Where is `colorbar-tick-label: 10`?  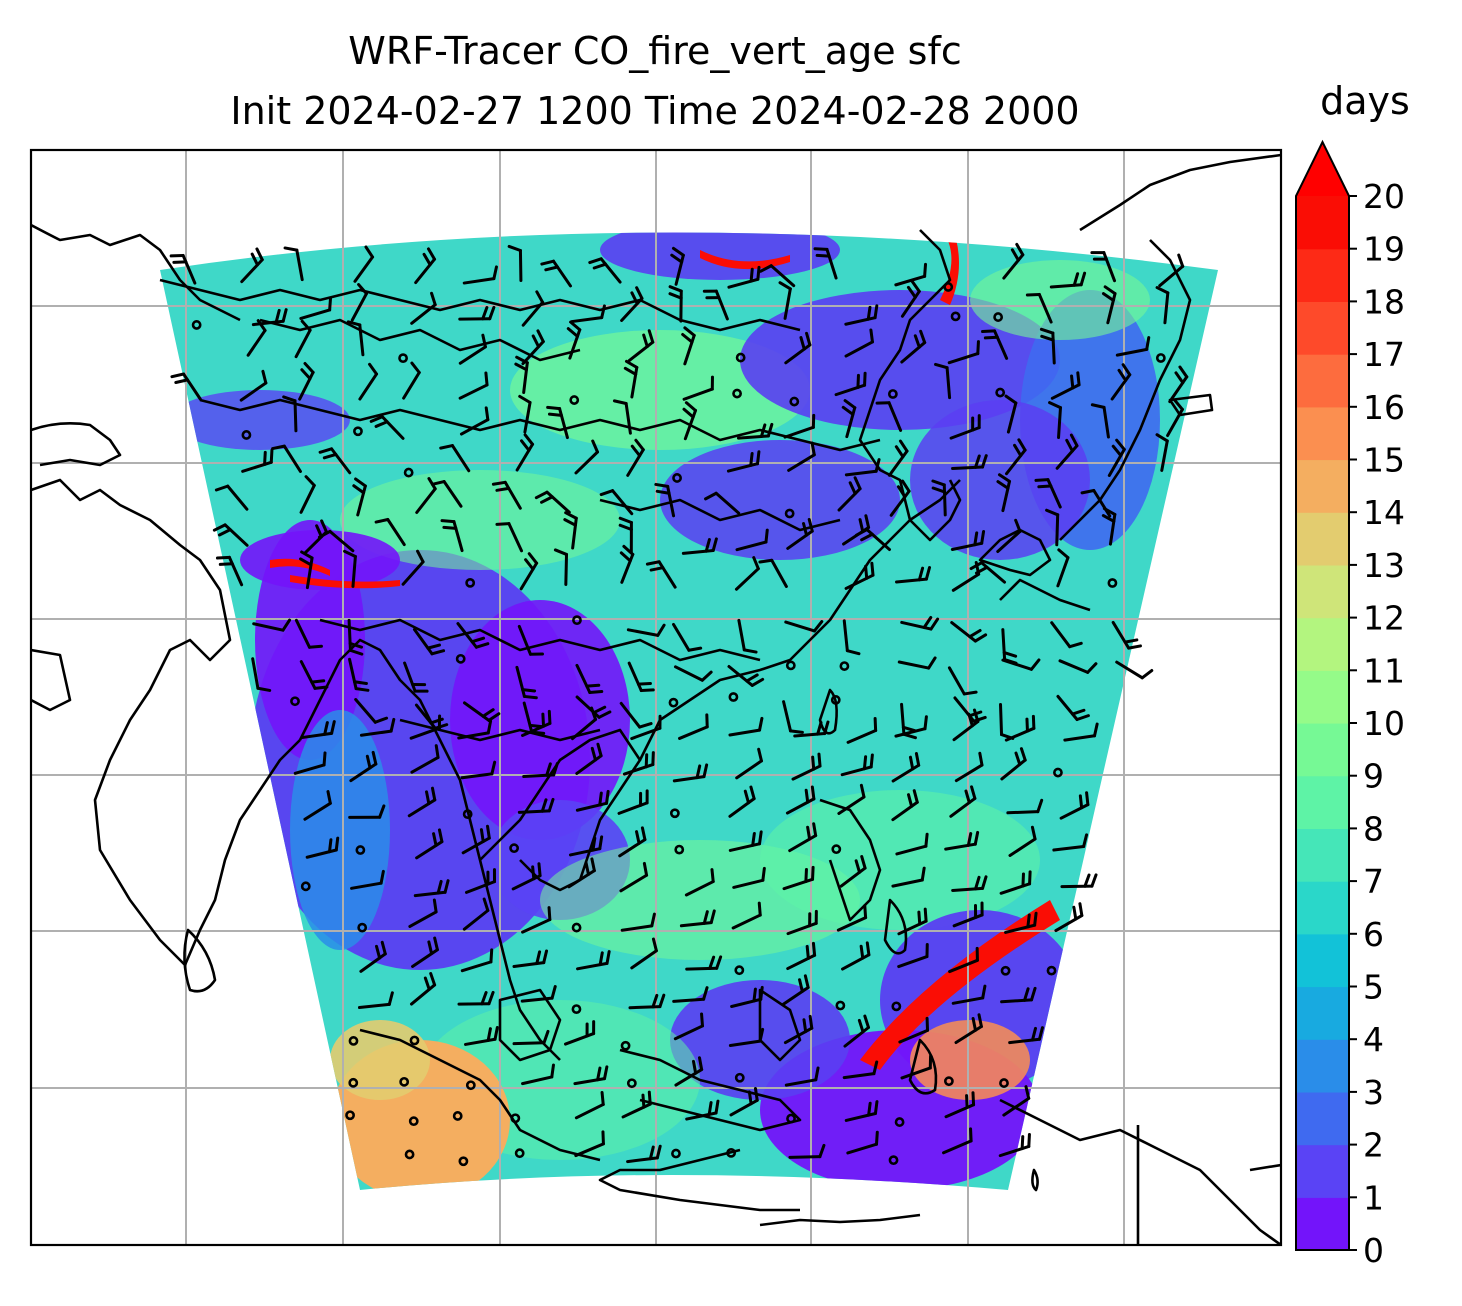
colorbar-tick-label: 10 is located at coordinates (1384, 723).